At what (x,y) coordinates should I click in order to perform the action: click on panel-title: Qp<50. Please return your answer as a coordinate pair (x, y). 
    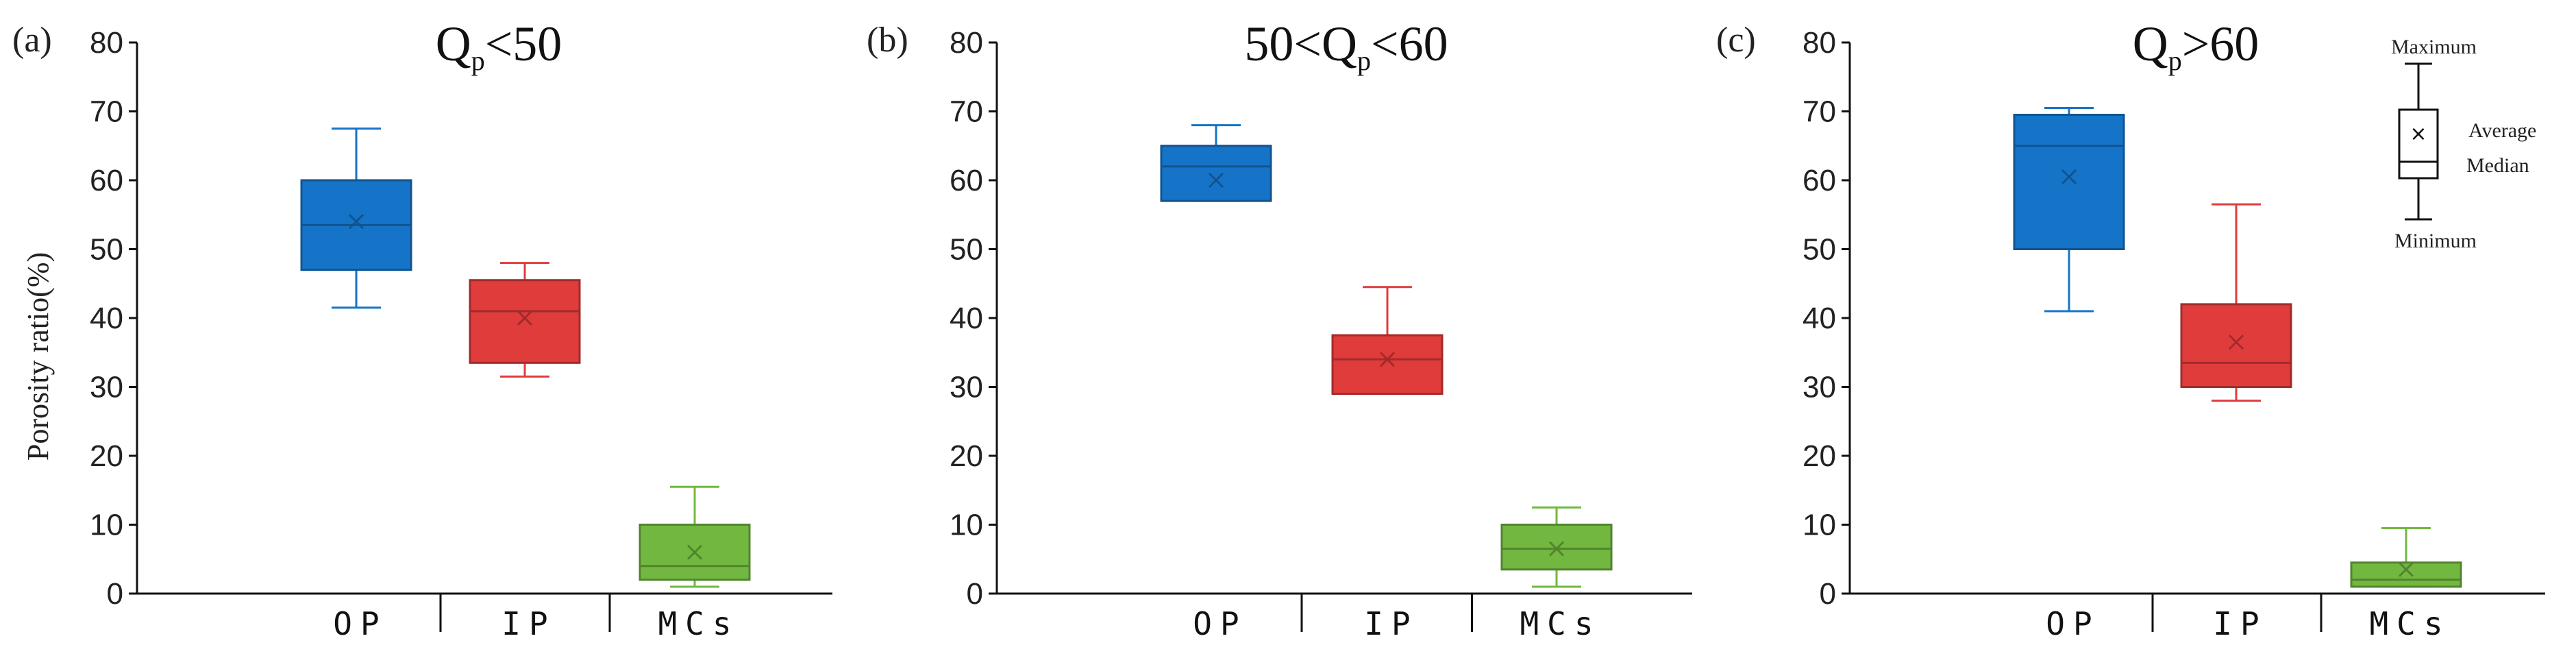
    Looking at the image, I should click on (499, 46).